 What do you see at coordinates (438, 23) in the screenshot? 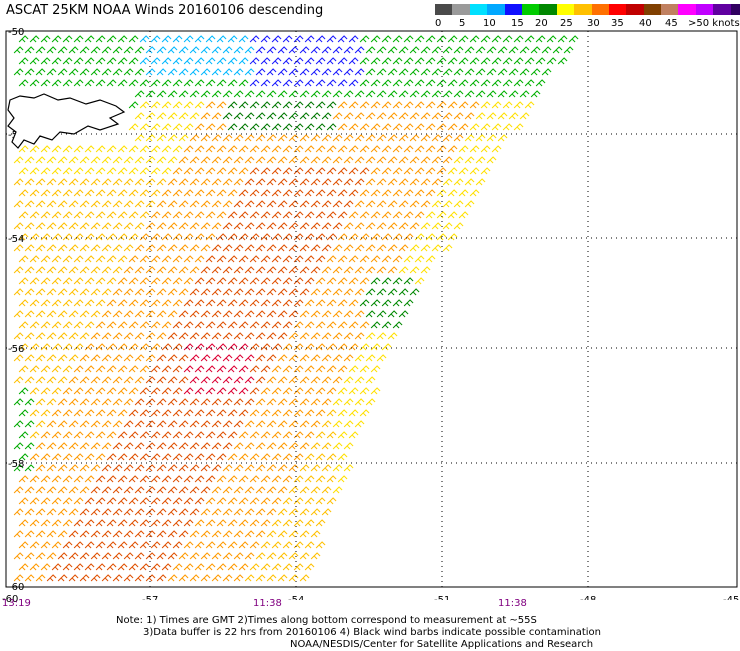
I see `legend-label: 0` at bounding box center [438, 23].